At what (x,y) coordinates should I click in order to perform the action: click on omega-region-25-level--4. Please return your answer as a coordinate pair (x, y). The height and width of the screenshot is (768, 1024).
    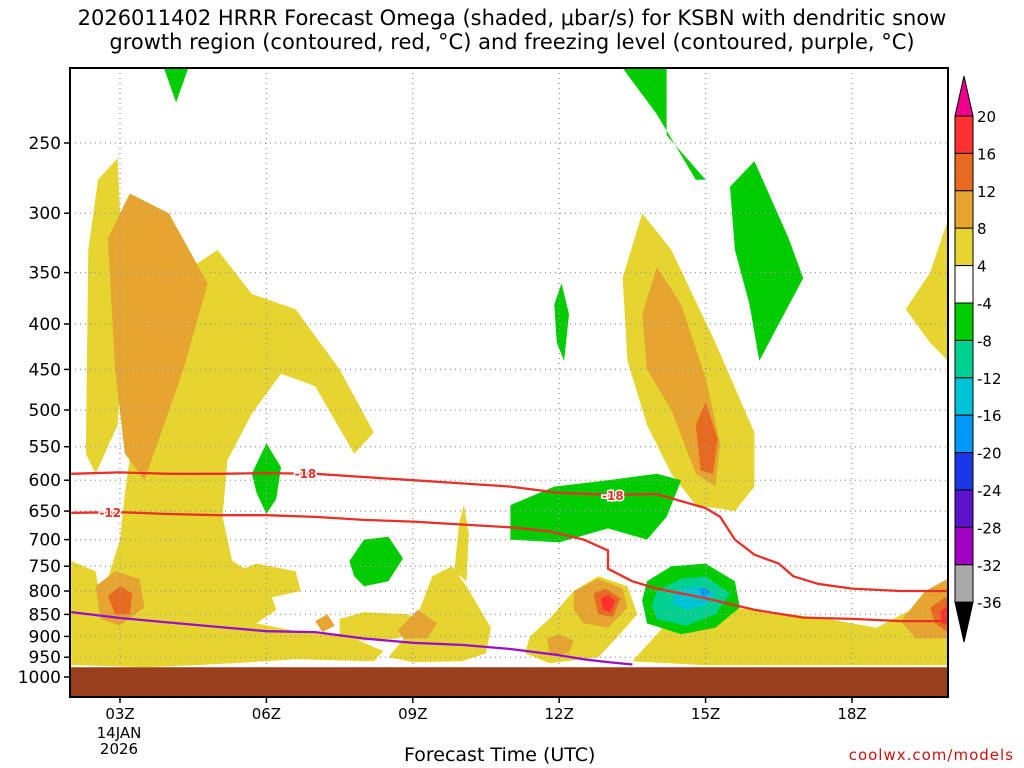
    Looking at the image, I should click on (176, 85).